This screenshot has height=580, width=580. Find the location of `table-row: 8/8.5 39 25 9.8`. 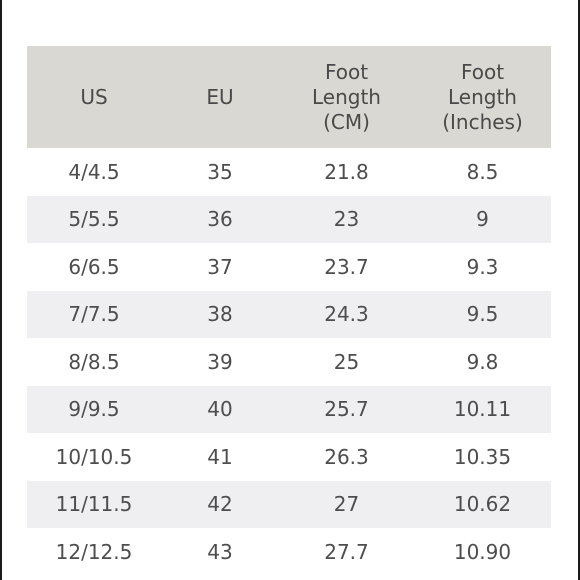

table-row: 8/8.5 39 25 9.8 is located at coordinates (289, 362).